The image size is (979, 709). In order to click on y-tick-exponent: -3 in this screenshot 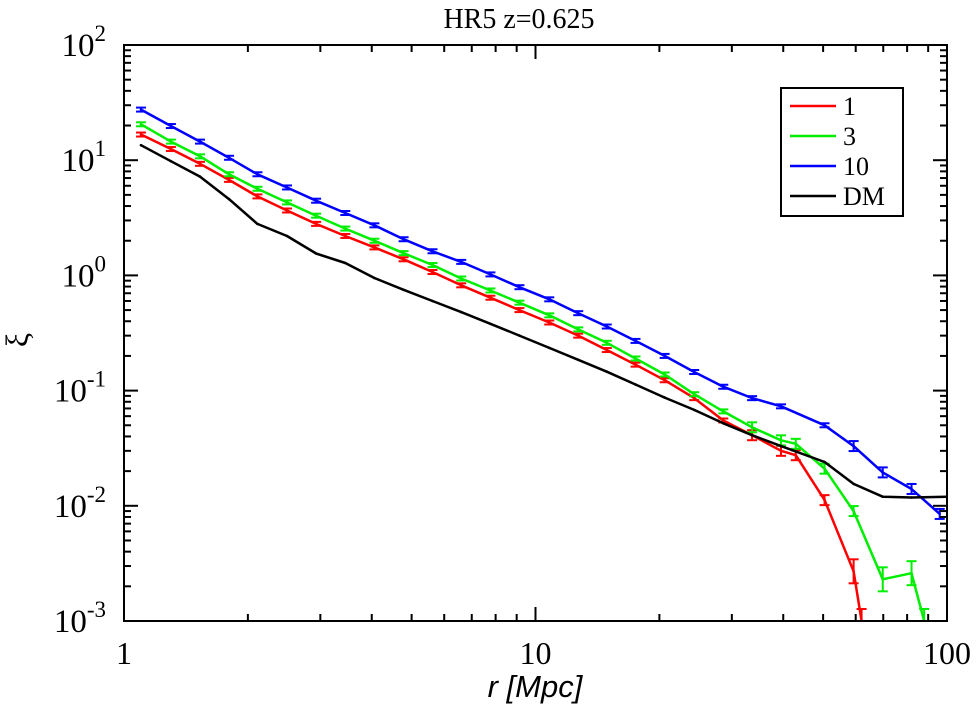, I will do `click(96, 609)`.